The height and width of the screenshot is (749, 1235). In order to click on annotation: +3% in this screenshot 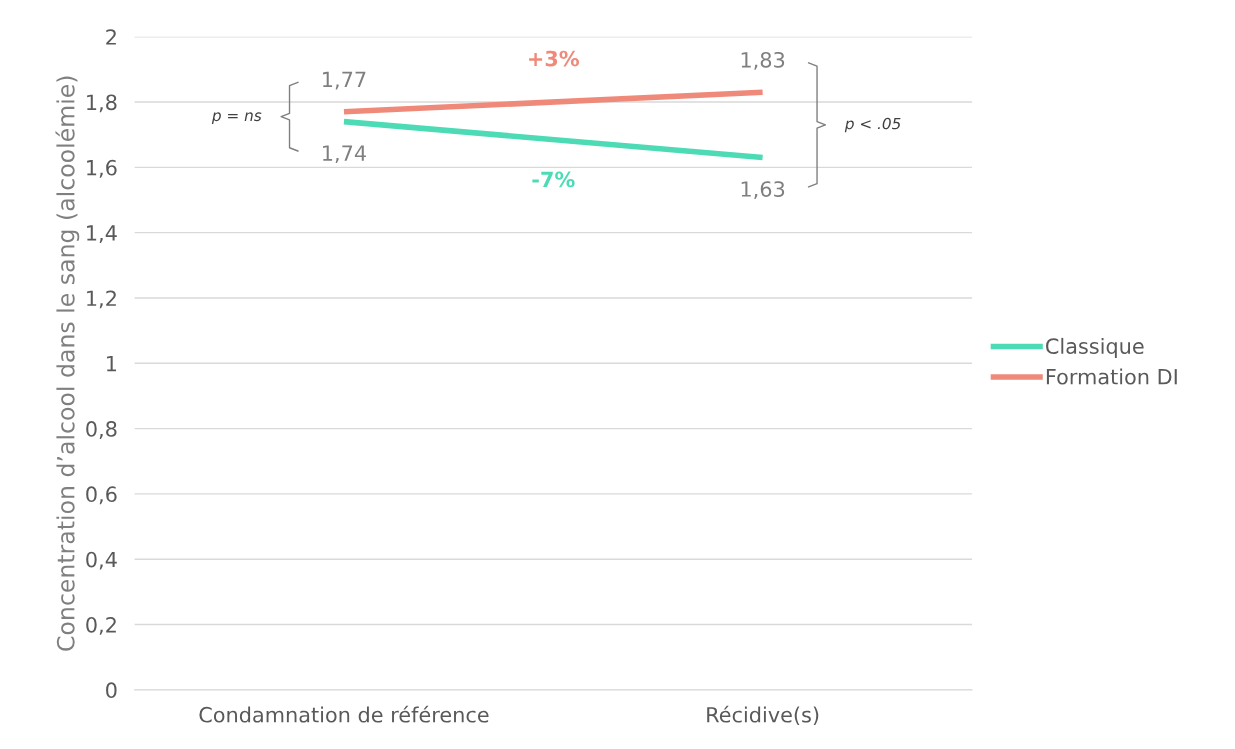, I will do `click(554, 58)`.